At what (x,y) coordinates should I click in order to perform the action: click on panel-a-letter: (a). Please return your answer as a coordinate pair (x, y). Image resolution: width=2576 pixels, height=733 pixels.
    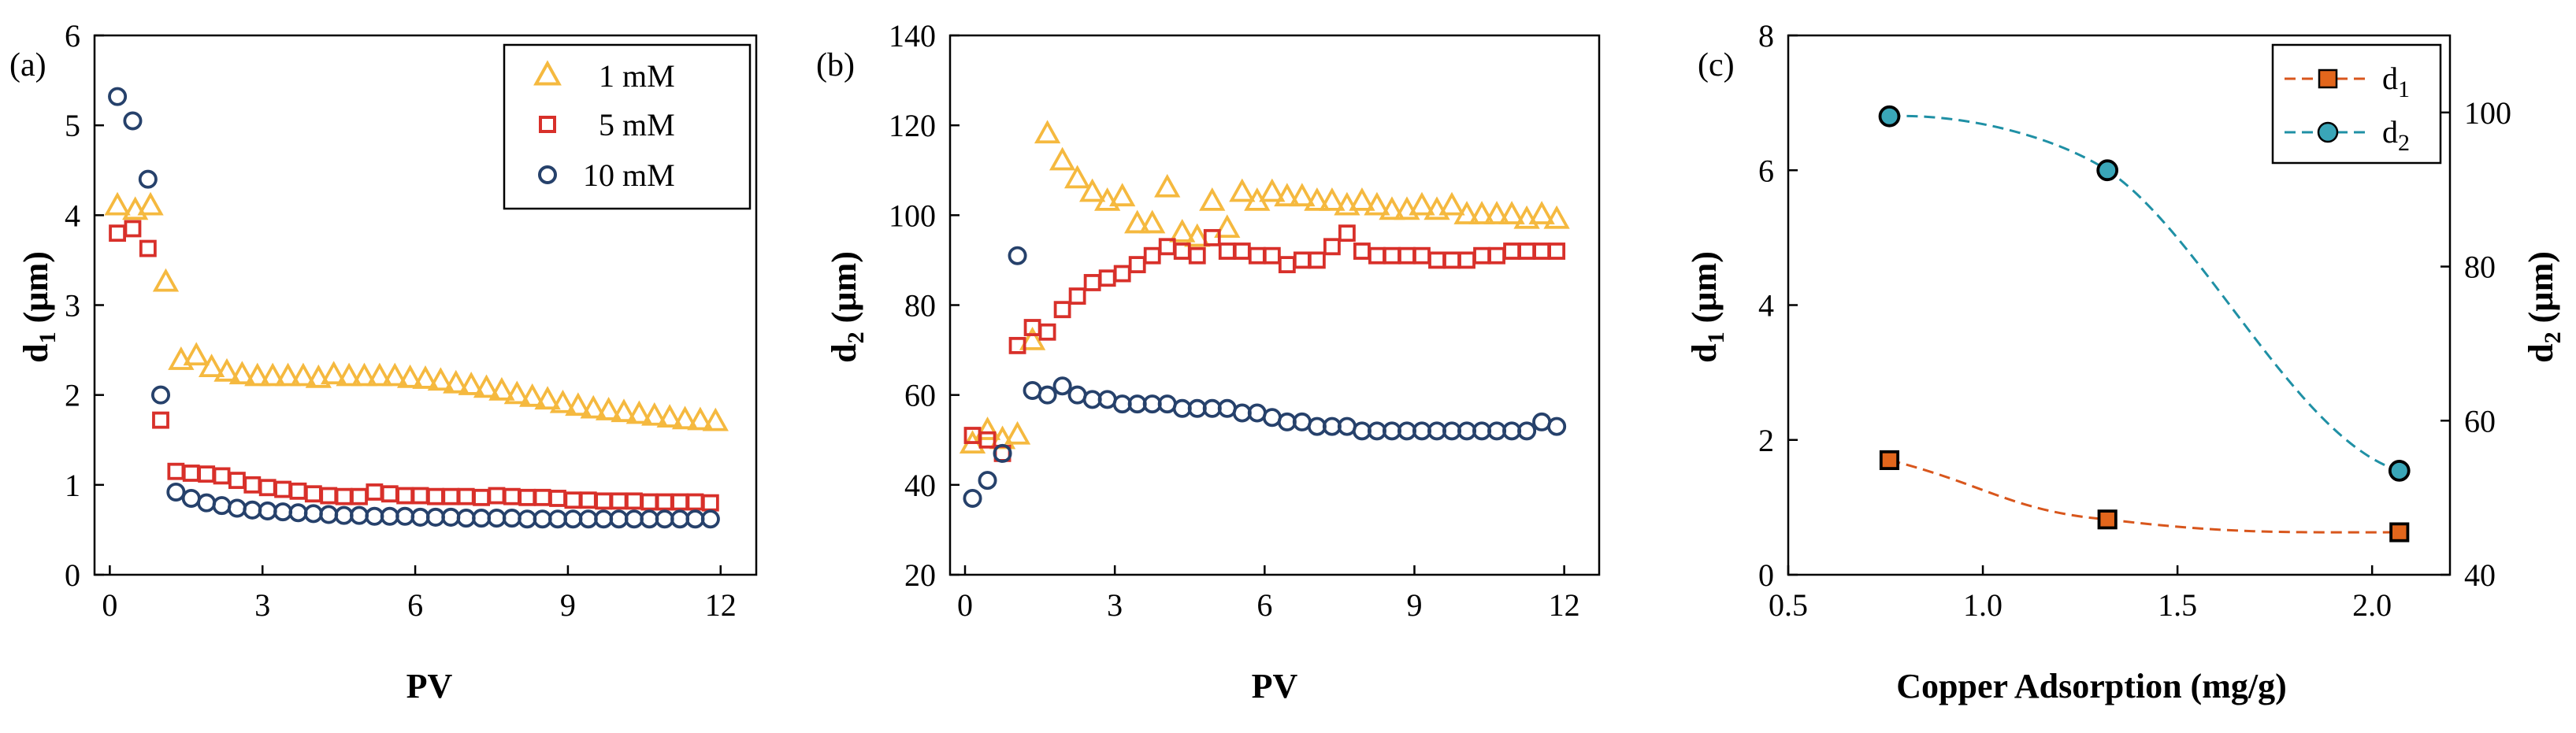
    Looking at the image, I should click on (27, 65).